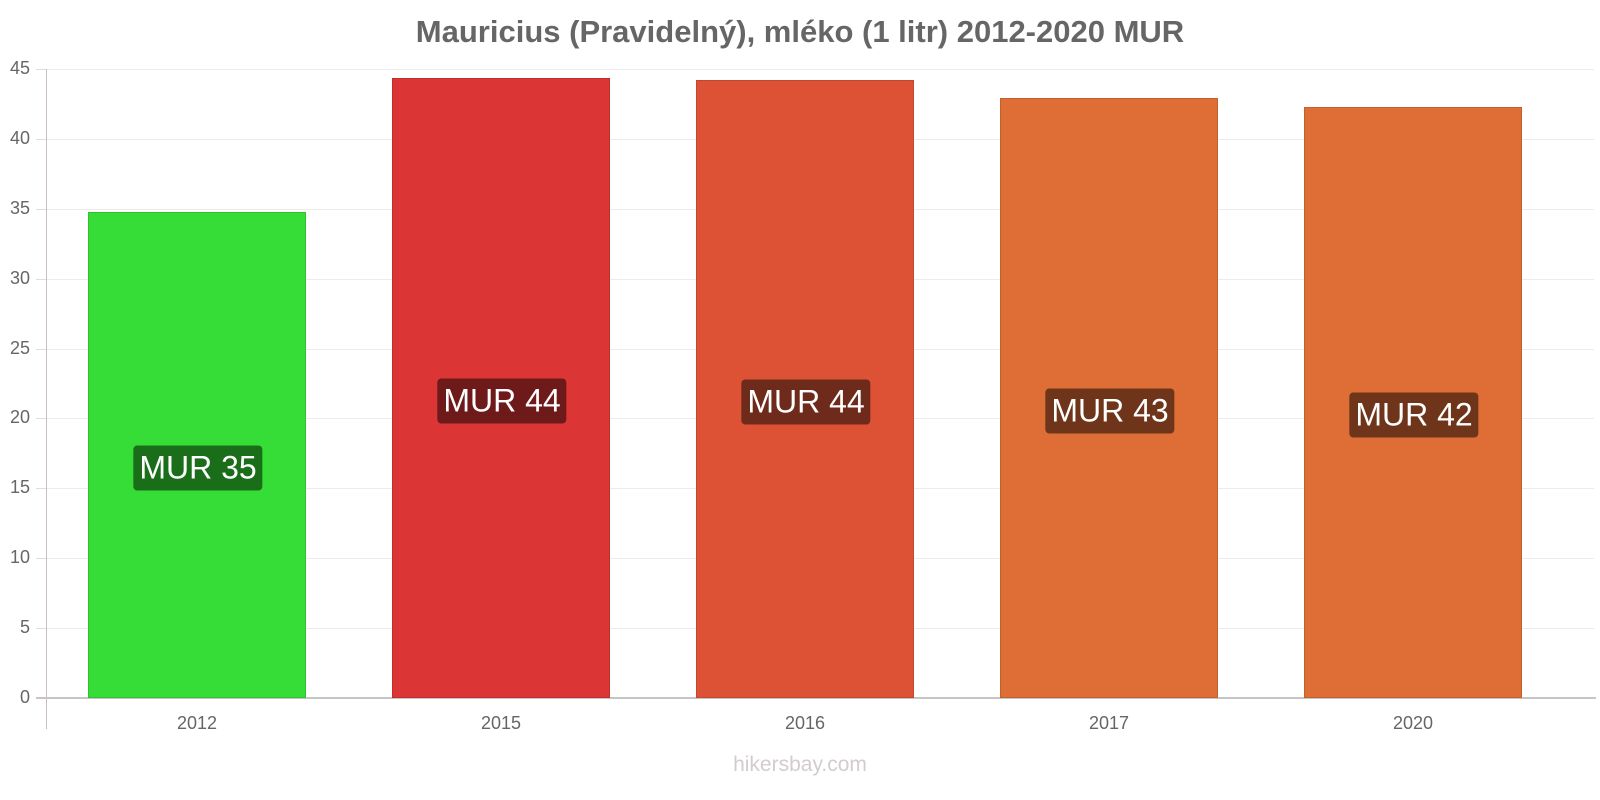  Describe the element at coordinates (820, 69) in the screenshot. I see `gridline` at that location.